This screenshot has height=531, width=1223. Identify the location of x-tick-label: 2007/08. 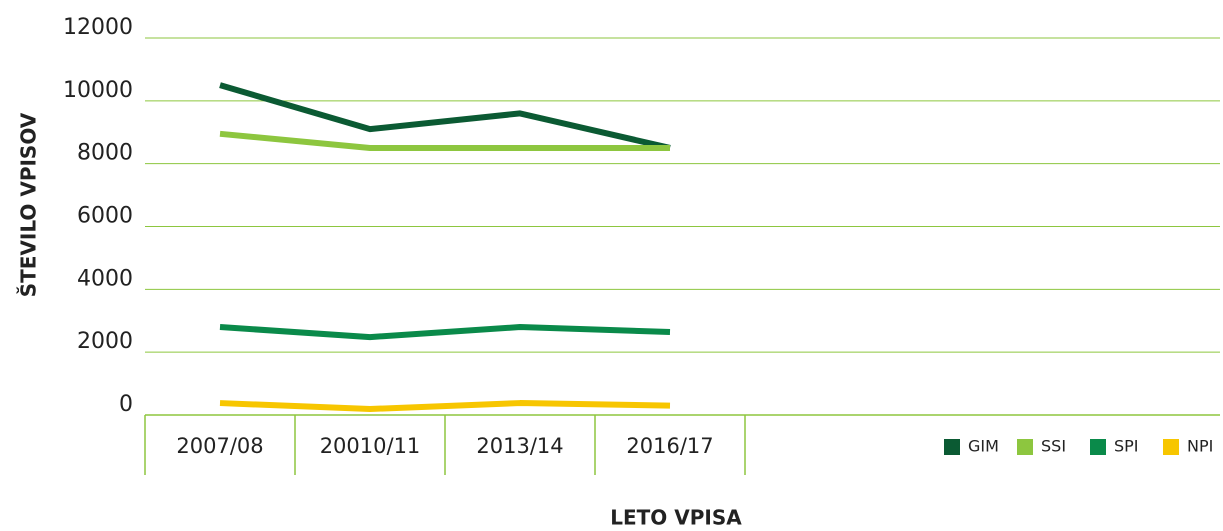
(219, 446).